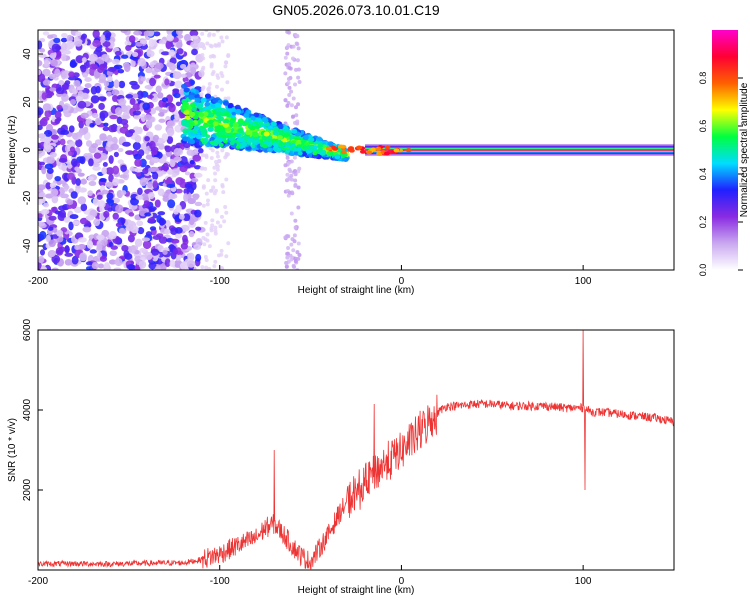  I want to click on snr-x-tick-label: -100, so click(220, 581).